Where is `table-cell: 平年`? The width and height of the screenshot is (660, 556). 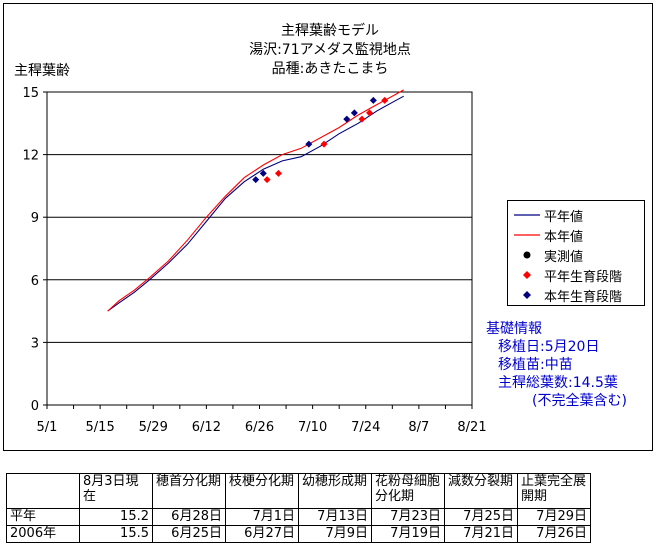
table-cell: 平年 is located at coordinates (43, 517).